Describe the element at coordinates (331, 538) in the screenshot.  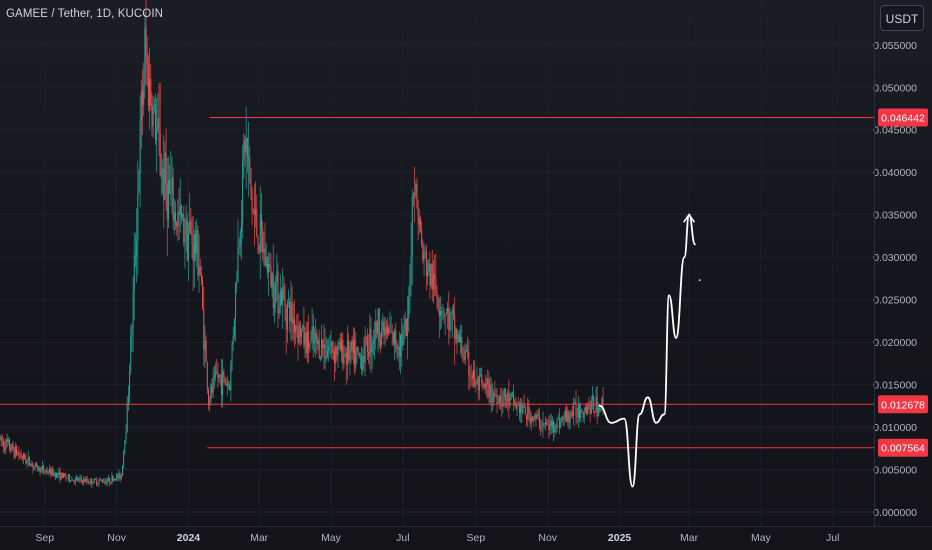
I see `x-tick-label: May` at that location.